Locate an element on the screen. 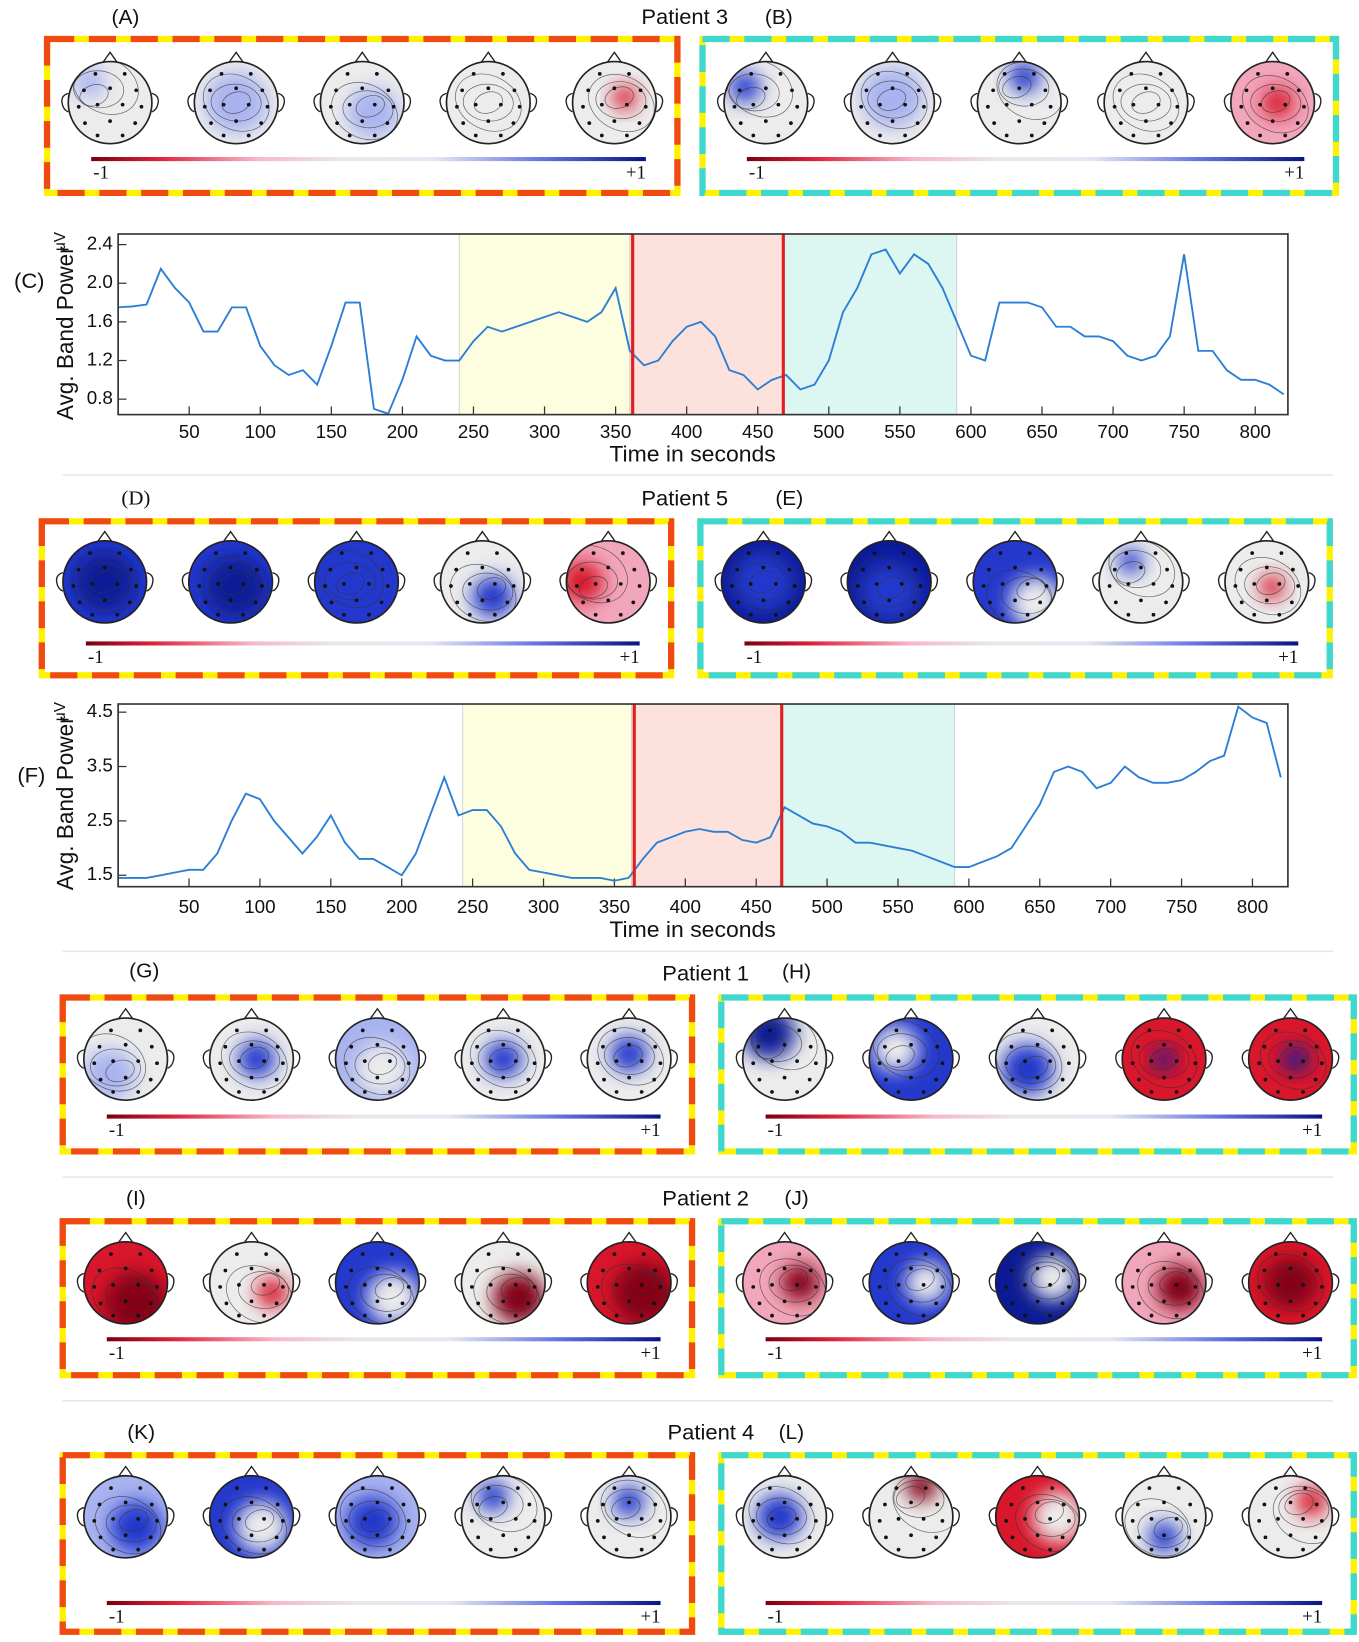 This screenshot has height=1642, width=1359. x-tick-label: 600 is located at coordinates (970, 431).